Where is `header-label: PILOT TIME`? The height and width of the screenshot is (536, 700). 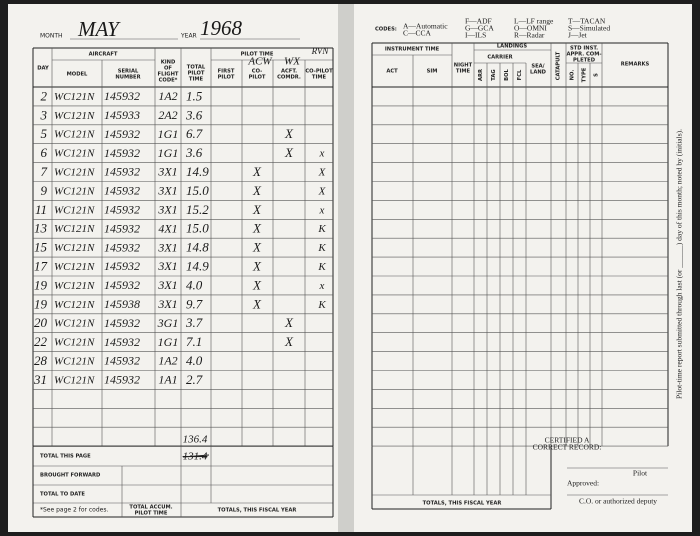
header-label: PILOT TIME is located at coordinates (151, 514).